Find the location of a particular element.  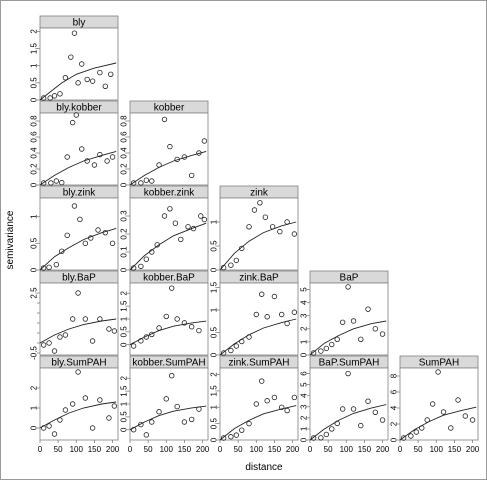

x-tick-label: 0 is located at coordinates (310, 449).